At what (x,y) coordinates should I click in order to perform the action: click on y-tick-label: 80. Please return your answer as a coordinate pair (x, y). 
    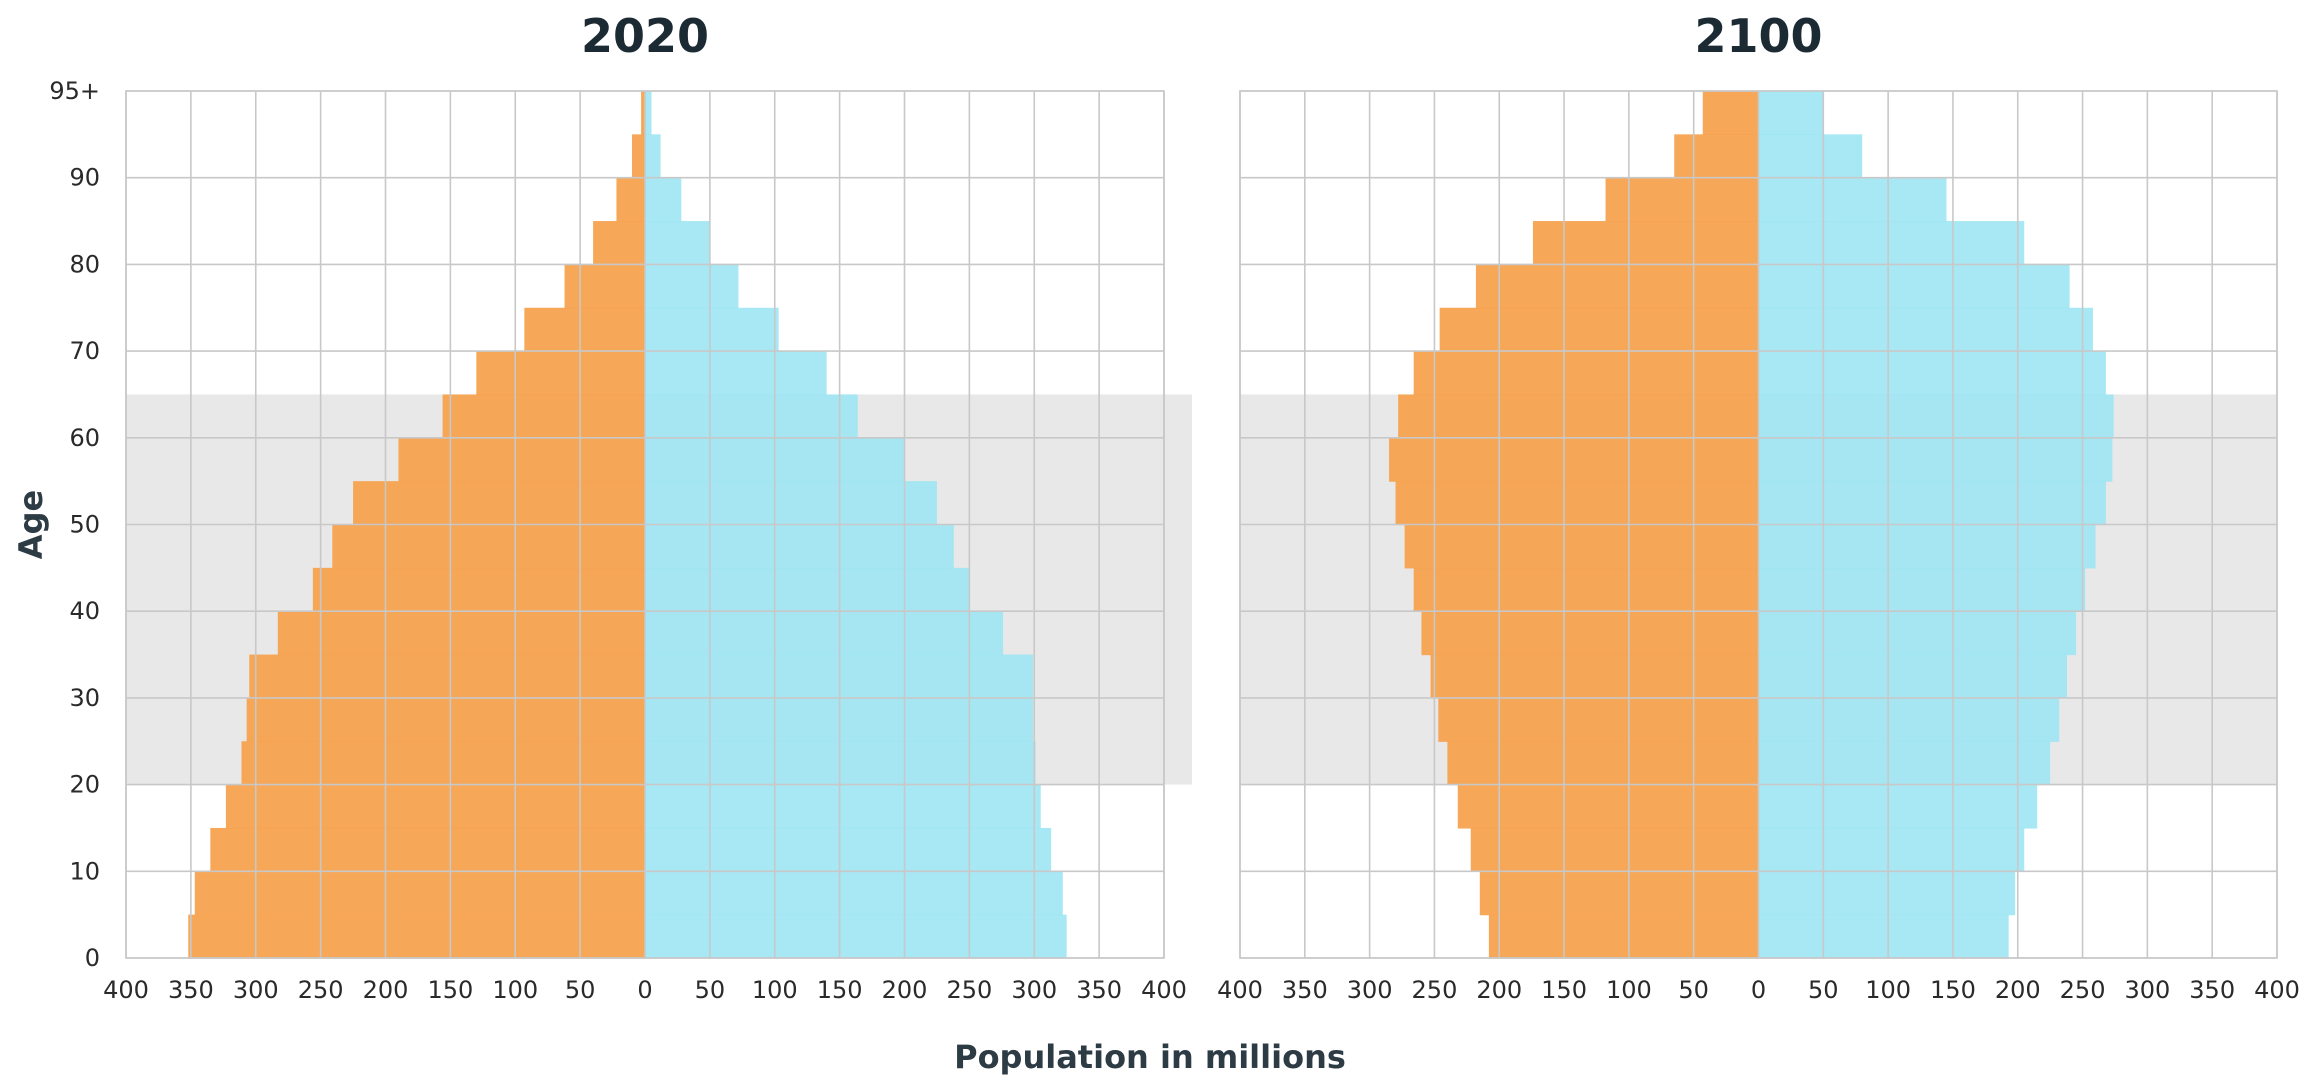
    Looking at the image, I should click on (84, 264).